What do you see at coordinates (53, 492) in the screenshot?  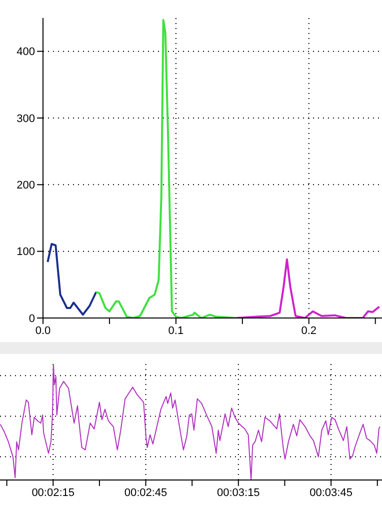 I see `x-tick-label: 00:02:15` at bounding box center [53, 492].